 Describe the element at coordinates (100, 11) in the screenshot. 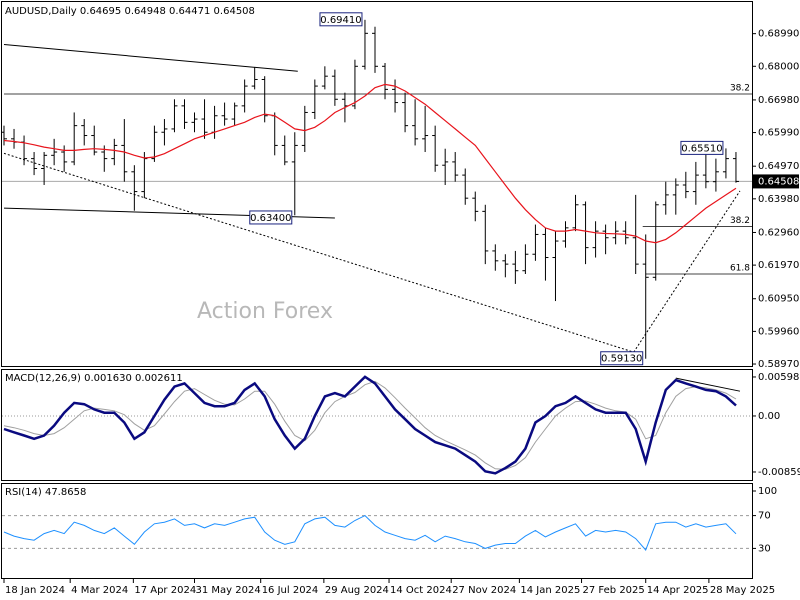

I see `header-open: 0.64695` at that location.